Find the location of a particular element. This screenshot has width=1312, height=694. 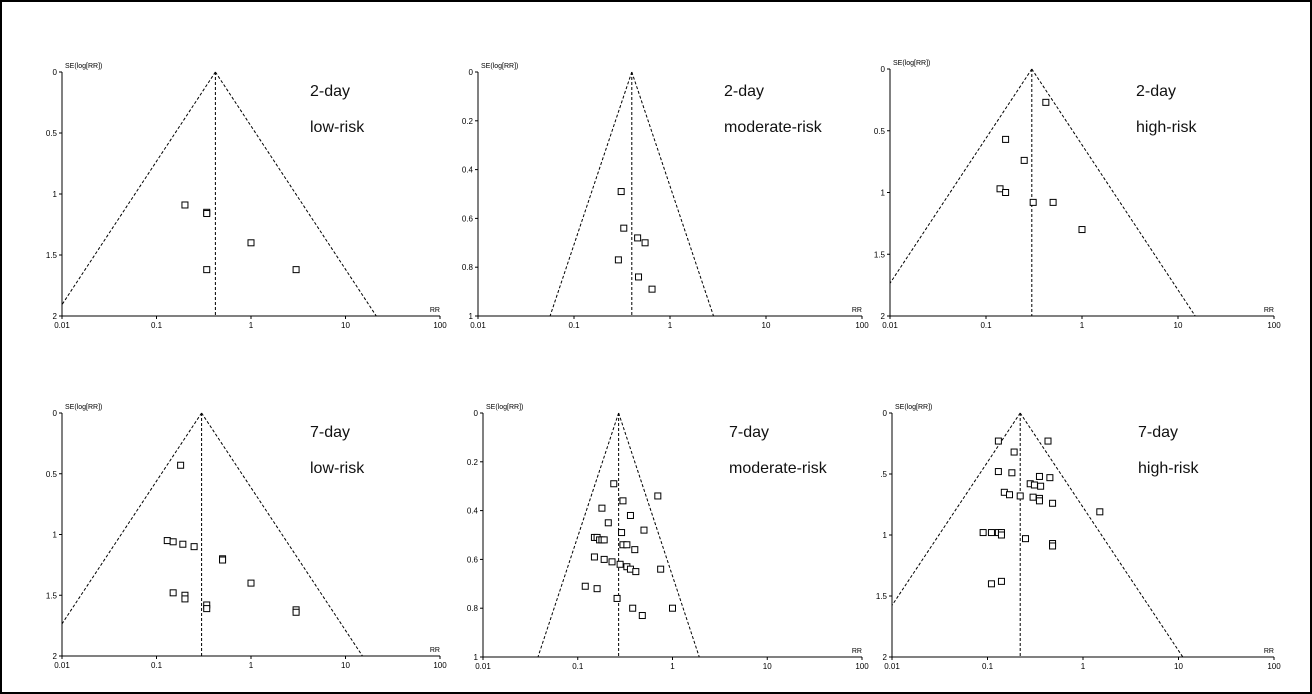

panel-label-risk: moderate-risk is located at coordinates (778, 468).